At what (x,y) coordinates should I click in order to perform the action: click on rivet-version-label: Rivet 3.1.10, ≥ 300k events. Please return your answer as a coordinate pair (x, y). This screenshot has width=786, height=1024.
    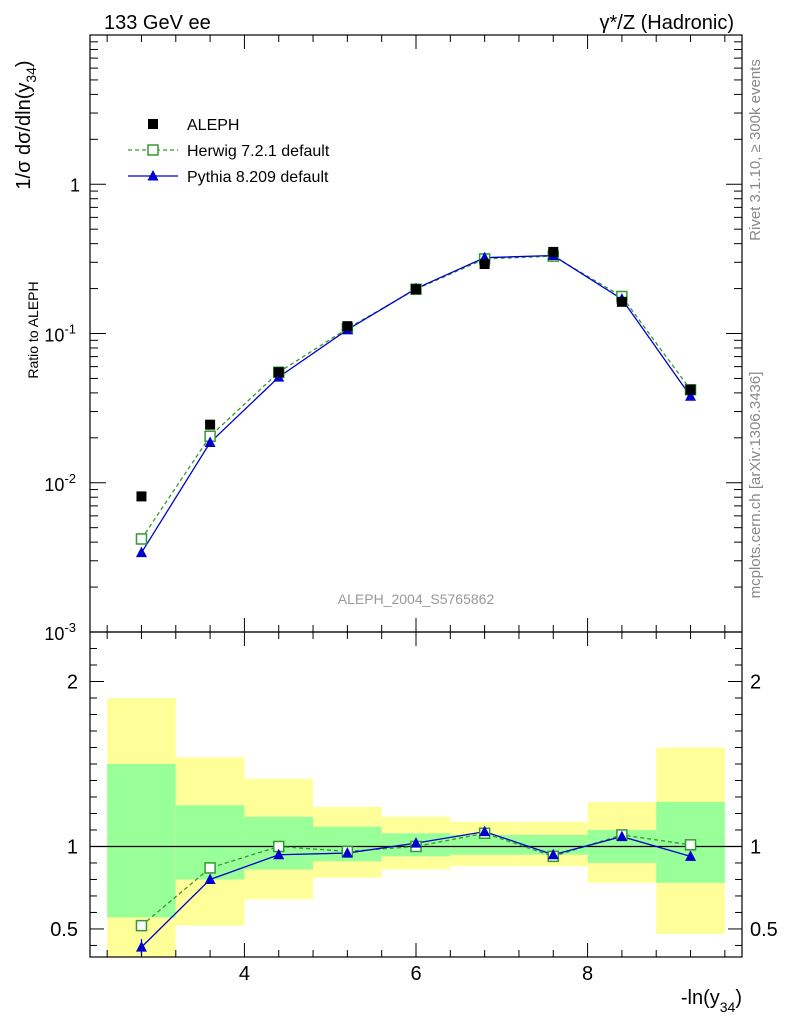
    Looking at the image, I should click on (755, 150).